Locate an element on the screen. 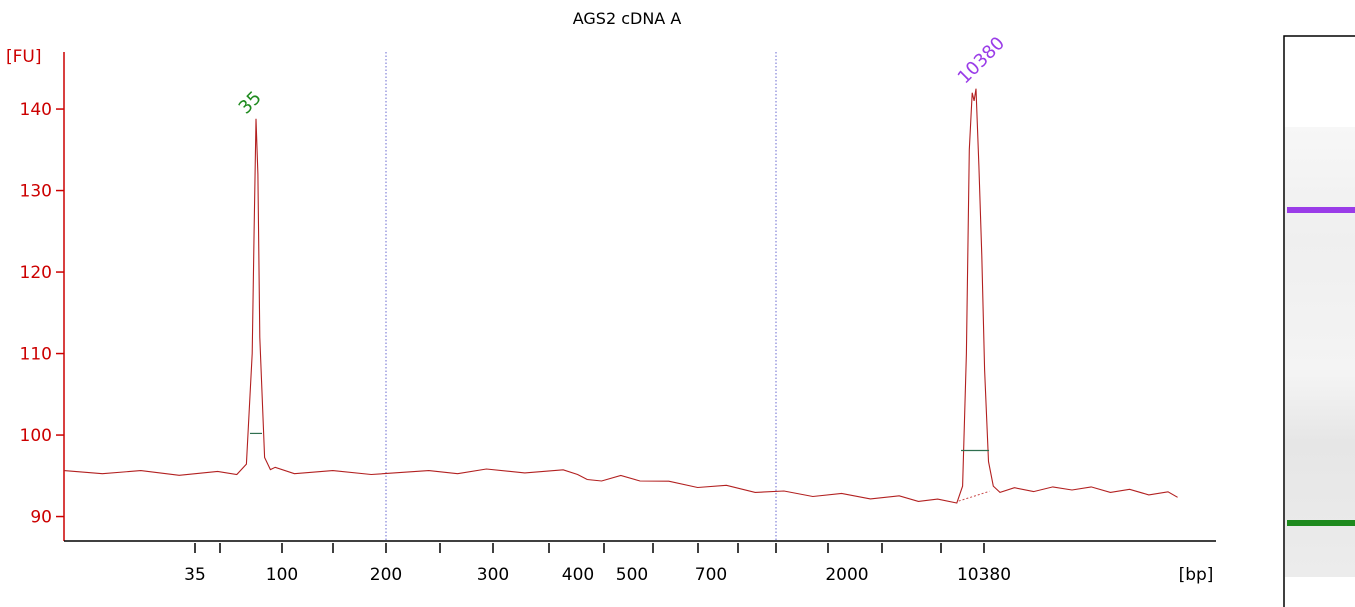 This screenshot has width=1355, height=607. y-tick-label: 120 is located at coordinates (36, 273).